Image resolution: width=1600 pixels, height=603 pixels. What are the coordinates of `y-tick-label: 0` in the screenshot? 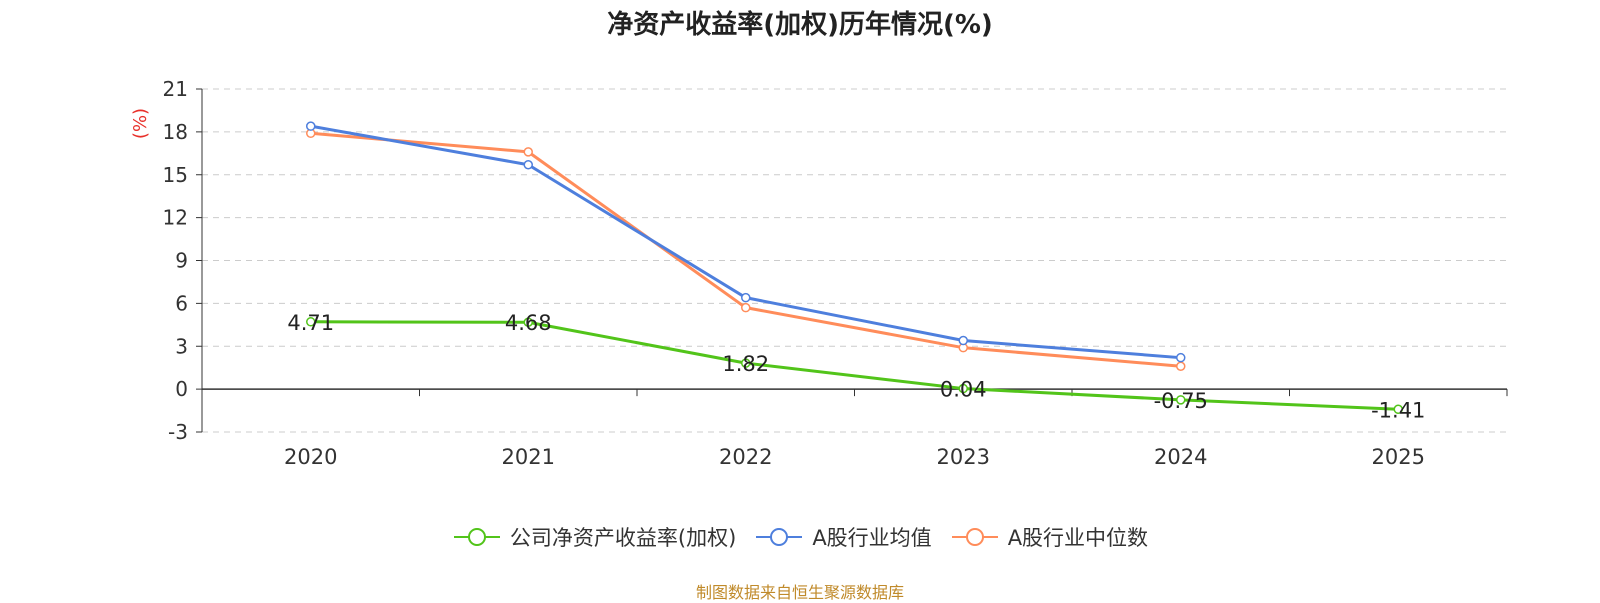 It's located at (181, 389).